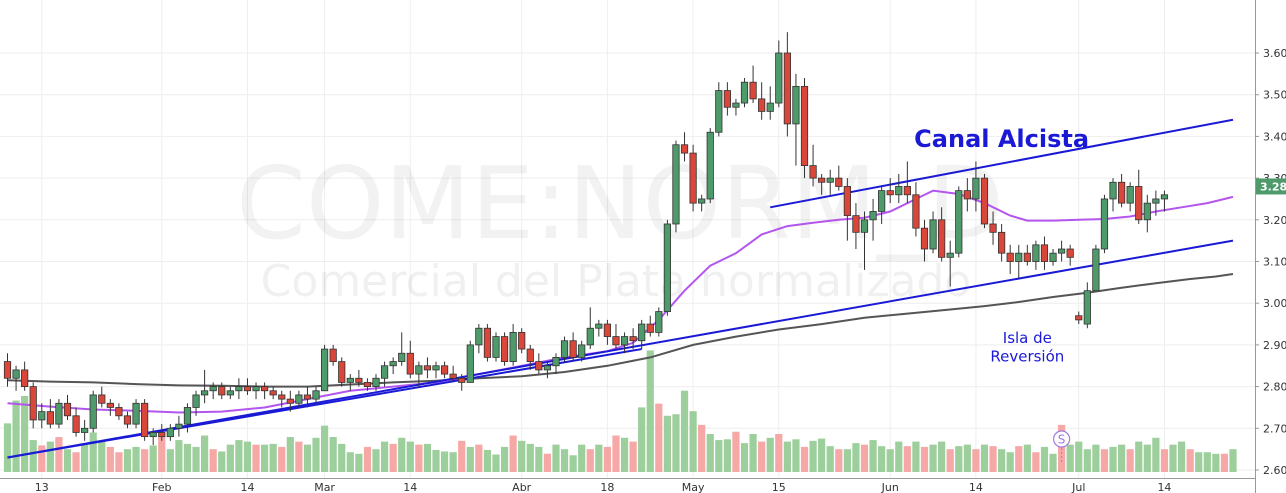 The height and width of the screenshot is (493, 1286). Describe the element at coordinates (161, 487) in the screenshot. I see `time-tick-label: Feb` at that location.